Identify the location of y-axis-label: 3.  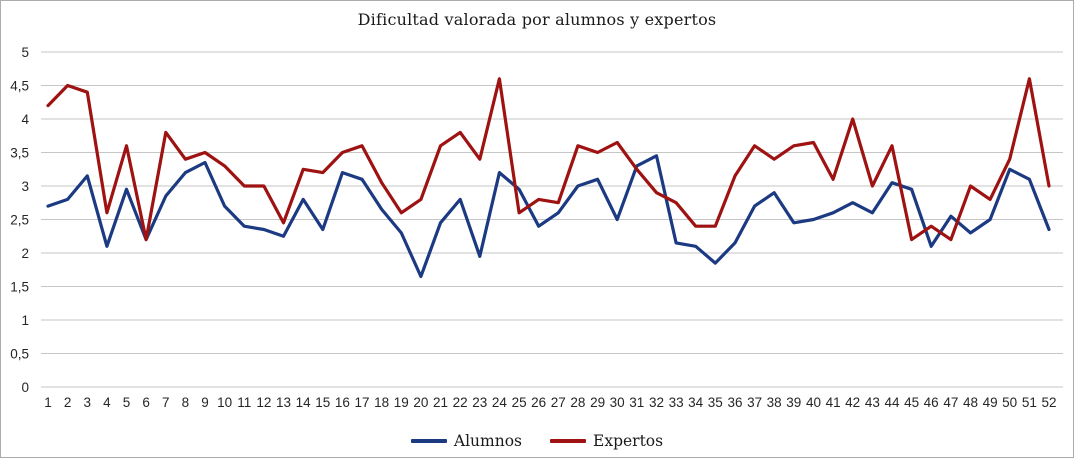
(25, 186).